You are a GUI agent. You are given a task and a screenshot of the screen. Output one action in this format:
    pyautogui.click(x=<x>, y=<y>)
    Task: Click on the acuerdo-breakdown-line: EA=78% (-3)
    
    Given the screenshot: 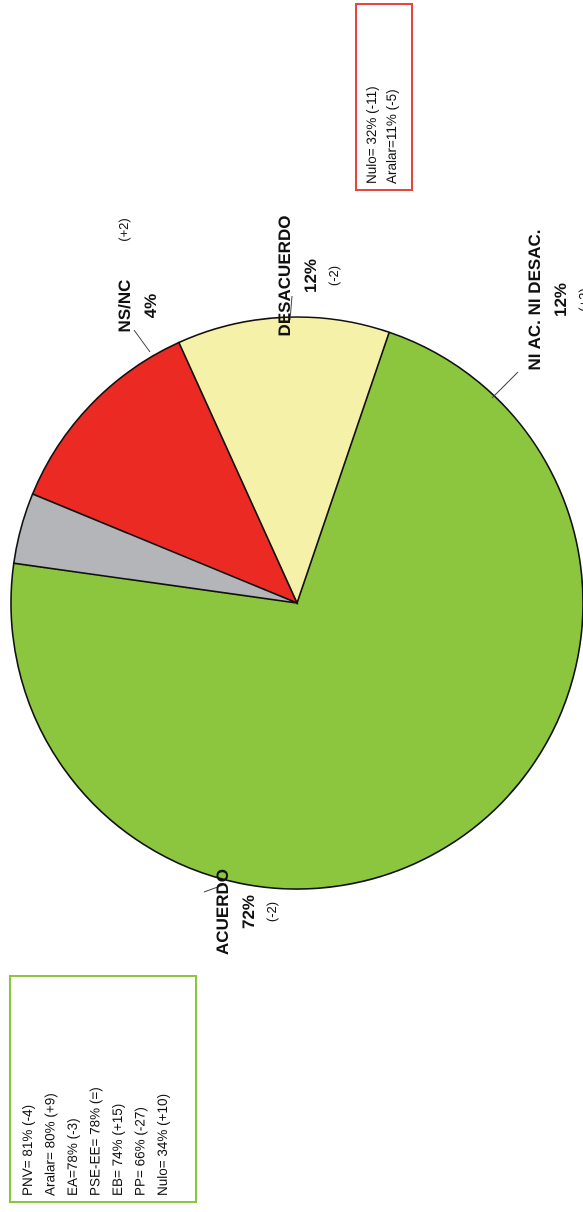 What is the action you would take?
    pyautogui.click(x=72, y=1157)
    